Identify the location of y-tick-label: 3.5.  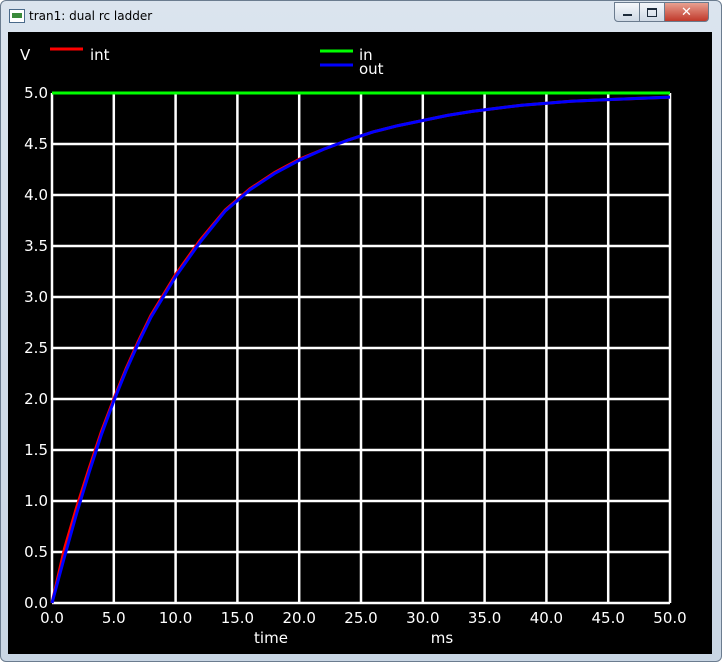
(36, 246).